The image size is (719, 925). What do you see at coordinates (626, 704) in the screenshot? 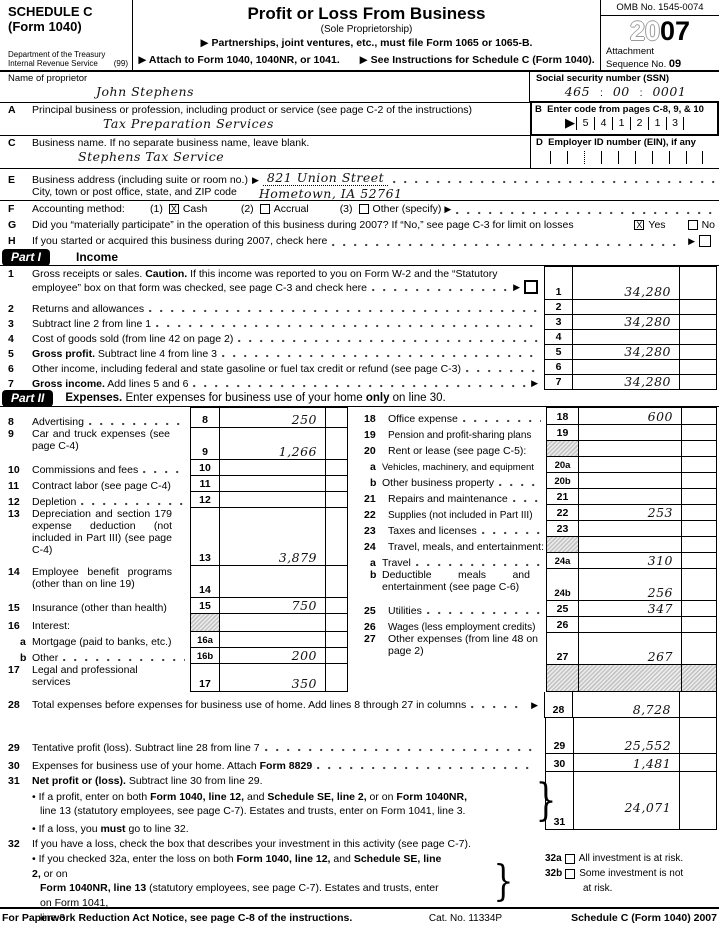
I see `line28-amount-field: 8,728` at bounding box center [626, 704].